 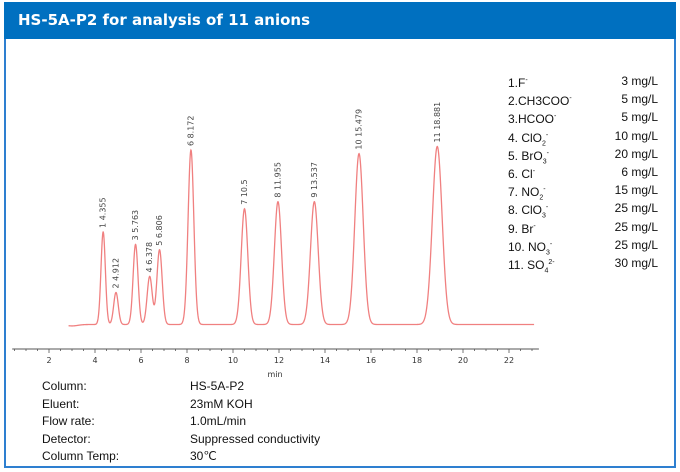 I want to click on legend-item: 11. SO42- 30 mg/L, so click(x=583, y=264).